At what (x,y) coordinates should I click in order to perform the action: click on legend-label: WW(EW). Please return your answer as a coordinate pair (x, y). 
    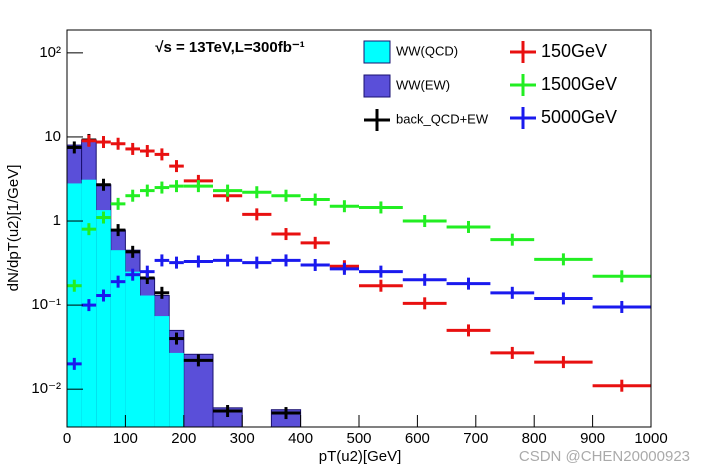
    Looking at the image, I should click on (423, 84).